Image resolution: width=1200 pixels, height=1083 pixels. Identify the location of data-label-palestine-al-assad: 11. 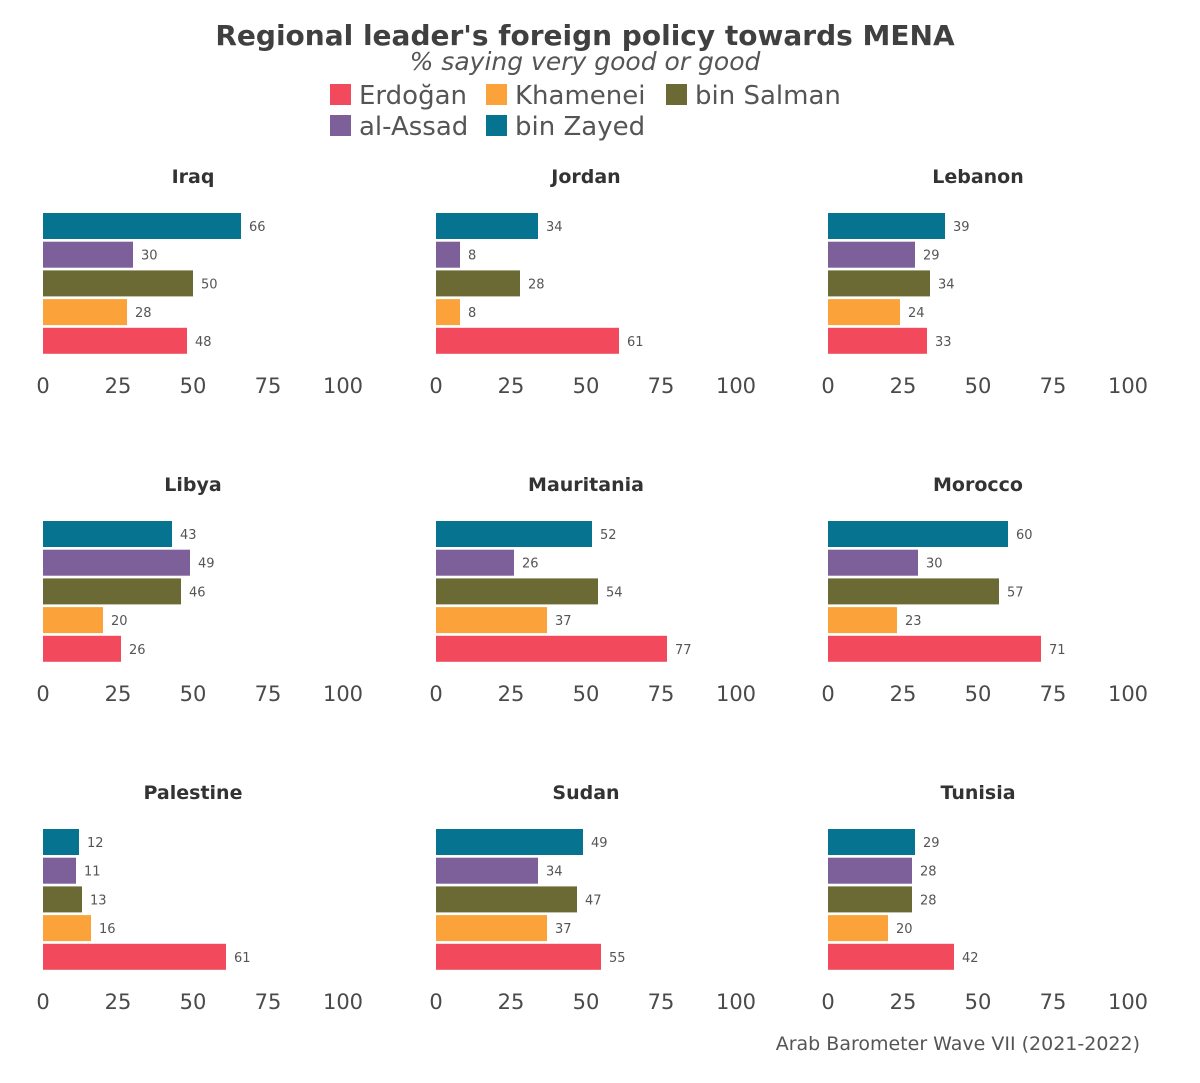
(92, 872).